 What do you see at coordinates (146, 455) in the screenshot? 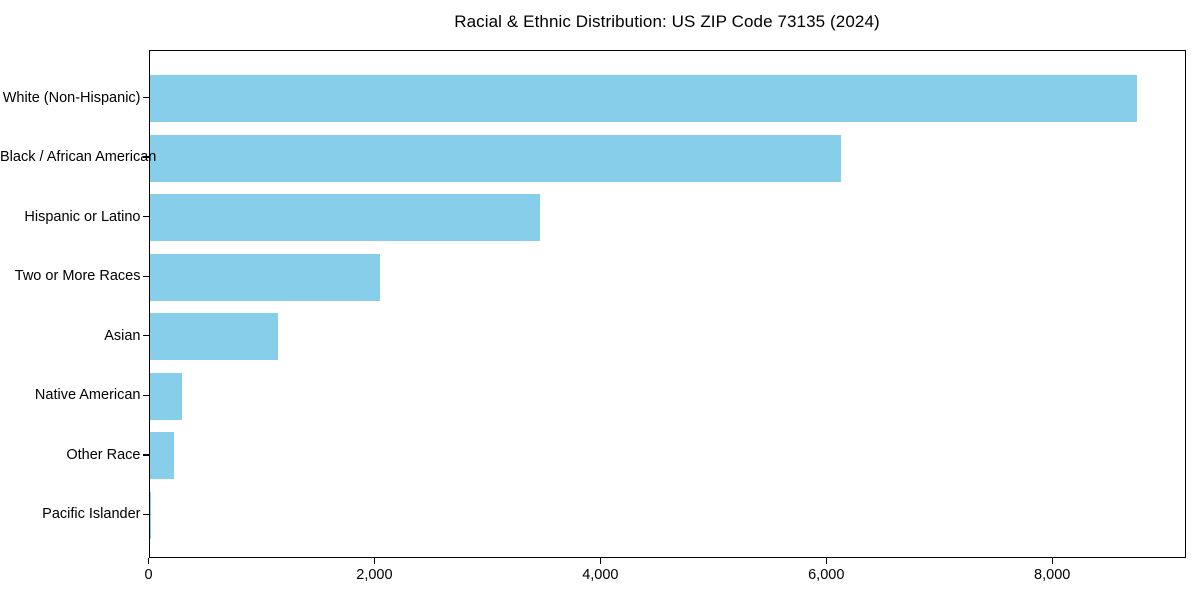
I see `y-tick-other-race` at bounding box center [146, 455].